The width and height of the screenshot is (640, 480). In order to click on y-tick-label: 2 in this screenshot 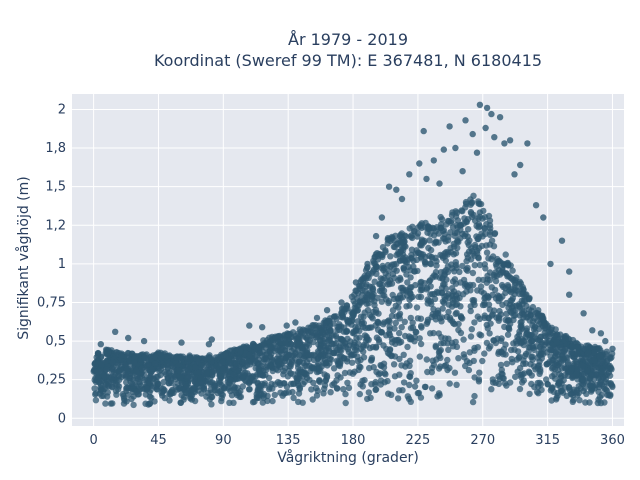, I will do `click(62, 109)`.